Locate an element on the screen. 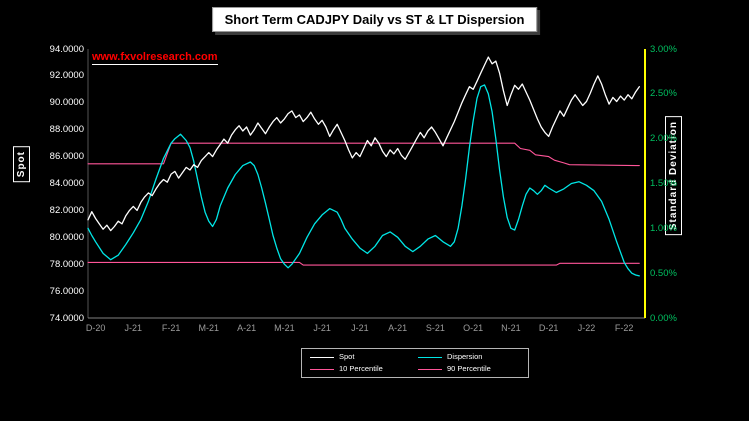 The image size is (749, 421). p90-legend-swatch is located at coordinates (430, 369).